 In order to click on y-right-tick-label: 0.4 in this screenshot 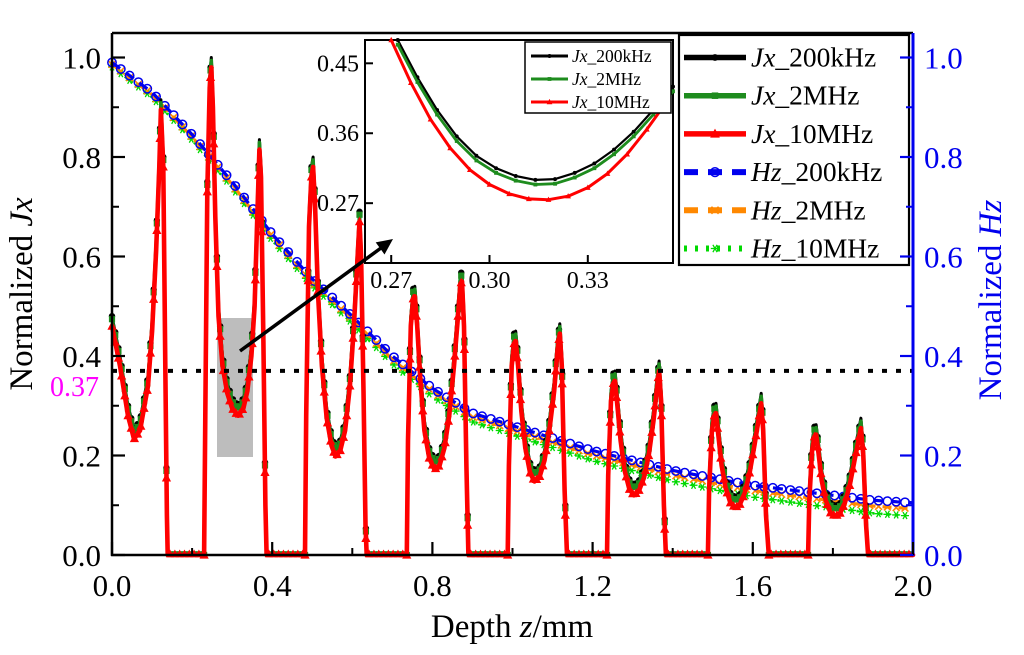, I will do `click(943, 356)`.